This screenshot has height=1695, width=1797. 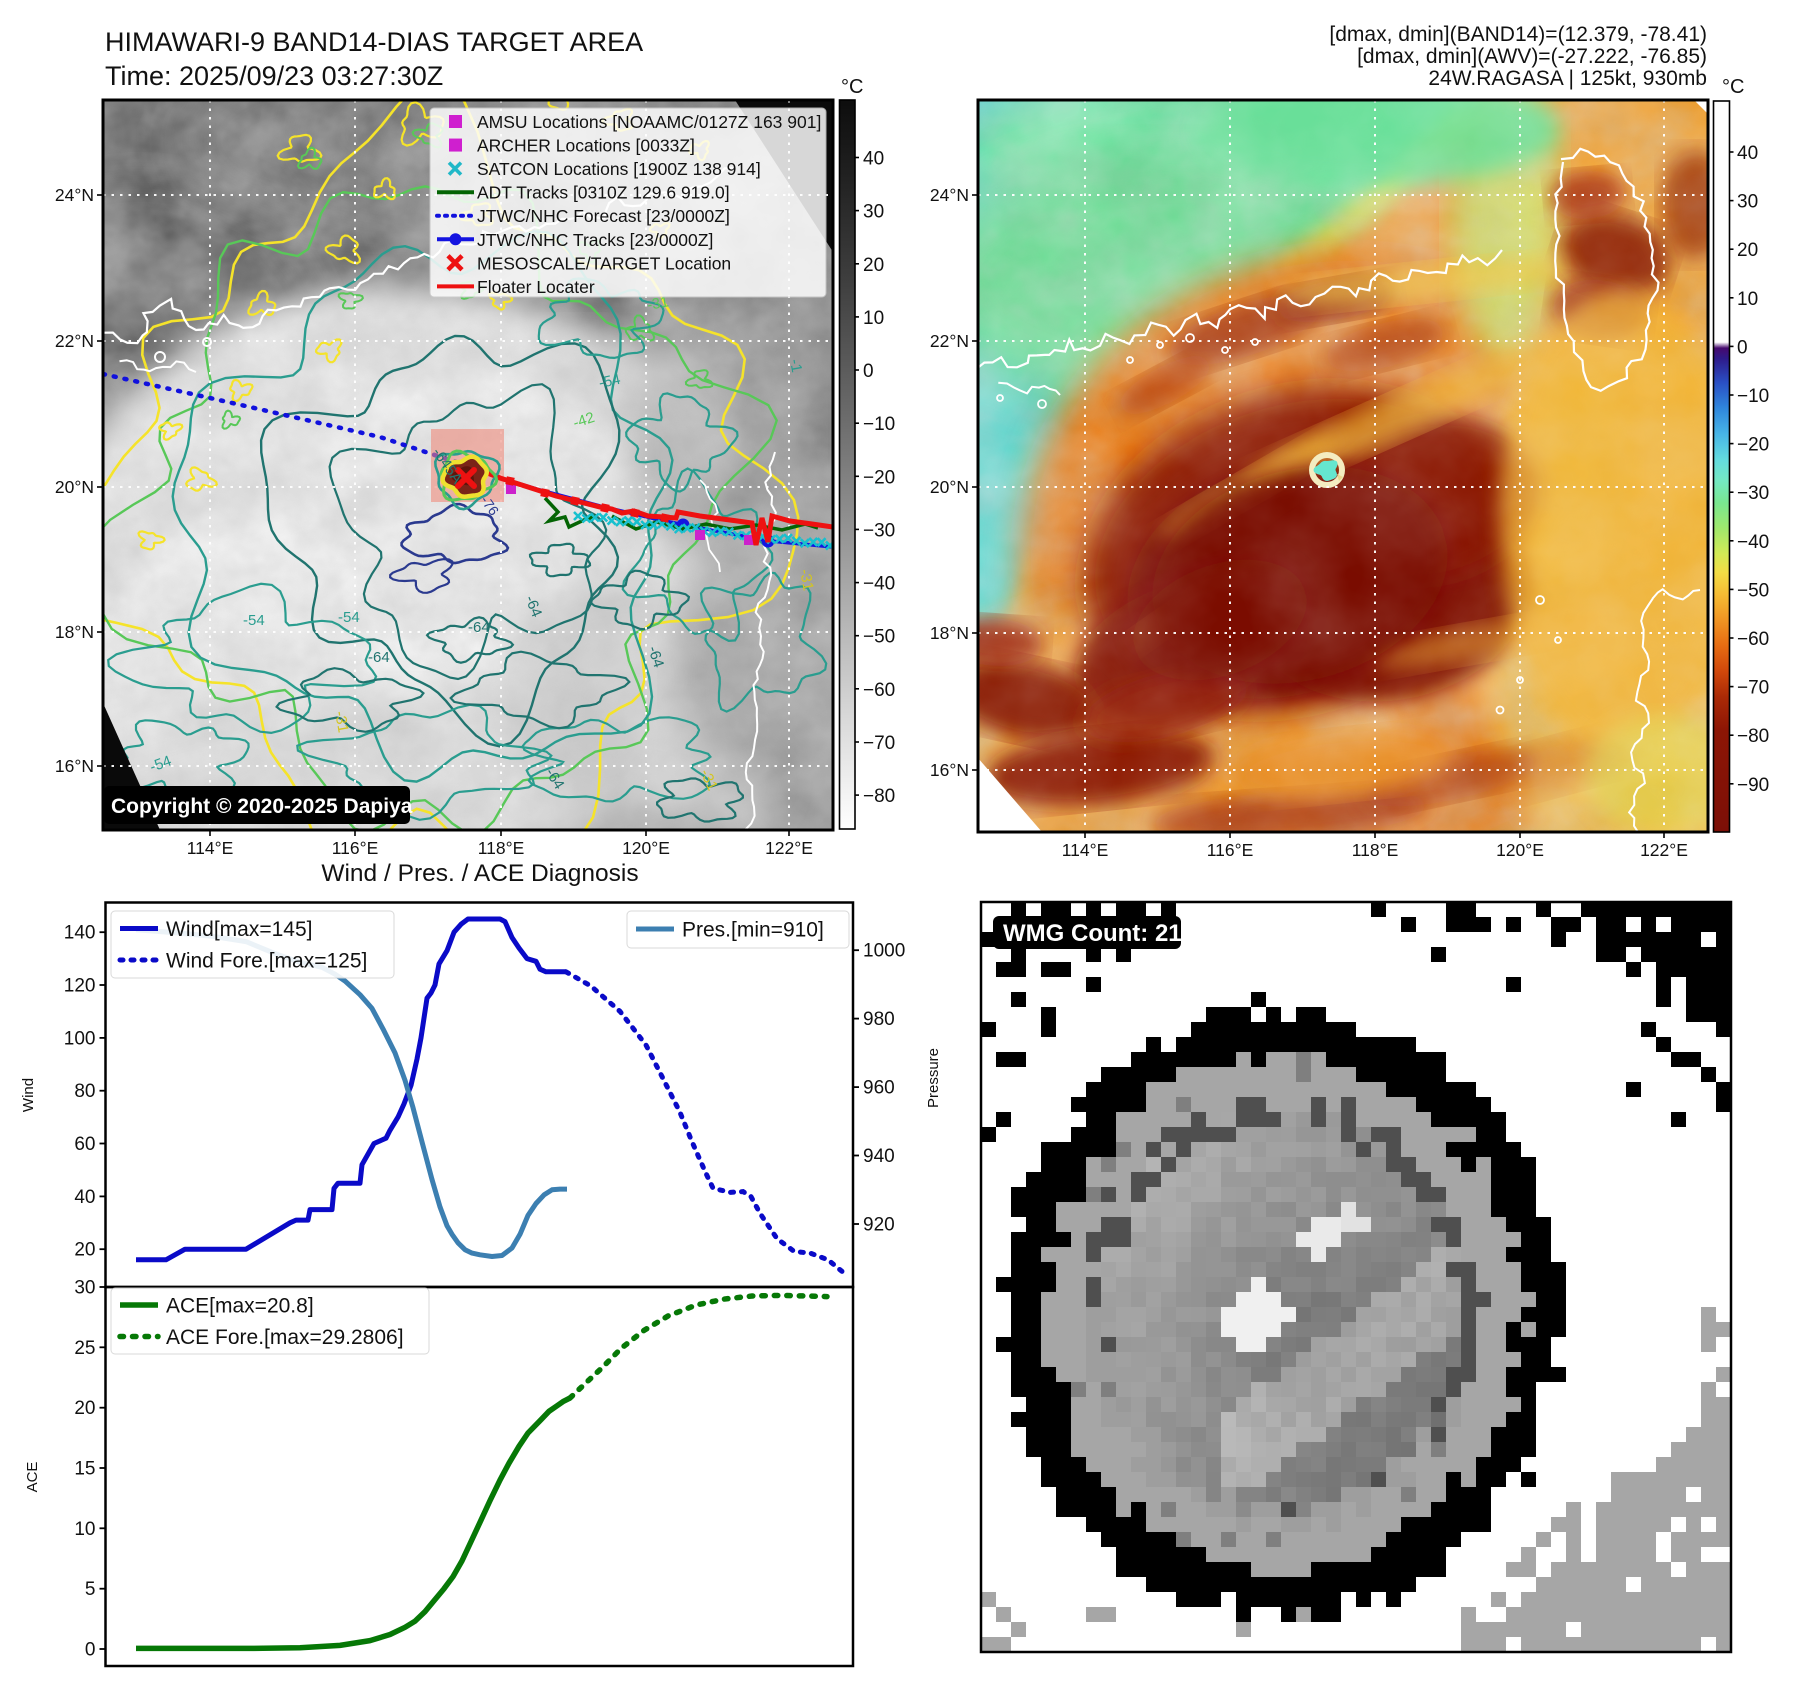 What do you see at coordinates (619, 169) in the screenshot?
I see `svg-text:SATCON Locations [1900Z 138 91: SATCON Locations [1900Z 138 914]` at bounding box center [619, 169].